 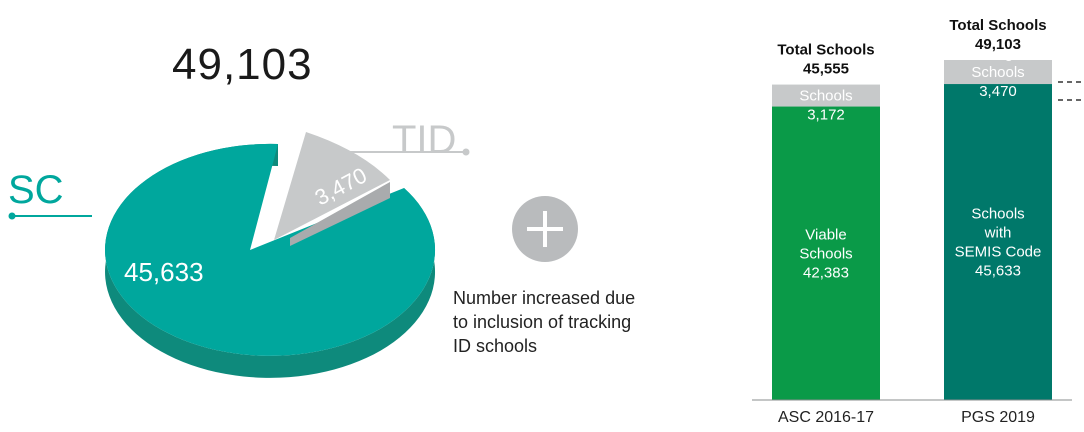 What do you see at coordinates (825, 50) in the screenshot?
I see `bar-total-title-0: Total Schools` at bounding box center [825, 50].